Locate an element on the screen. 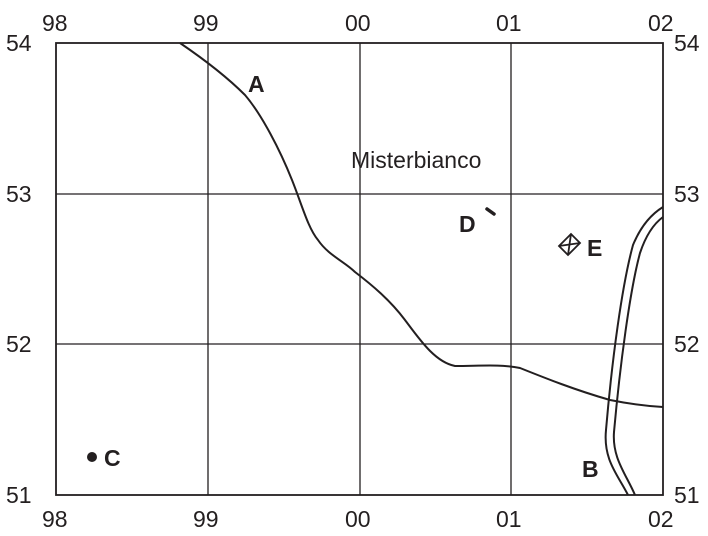 The height and width of the screenshot is (536, 708). place-name-label: Misterbianco is located at coordinates (416, 160).